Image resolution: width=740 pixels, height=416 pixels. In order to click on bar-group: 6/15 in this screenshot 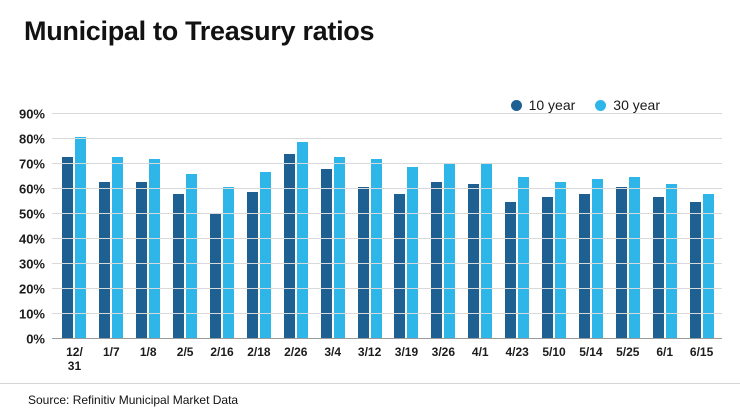, I will do `click(701, 276)`.